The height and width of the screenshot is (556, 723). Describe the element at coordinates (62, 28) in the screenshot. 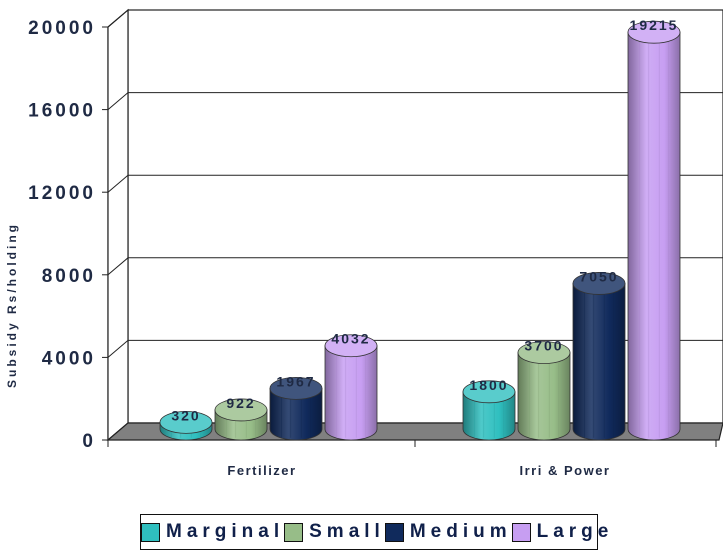

I see `y-tick-label: 20000` at that location.